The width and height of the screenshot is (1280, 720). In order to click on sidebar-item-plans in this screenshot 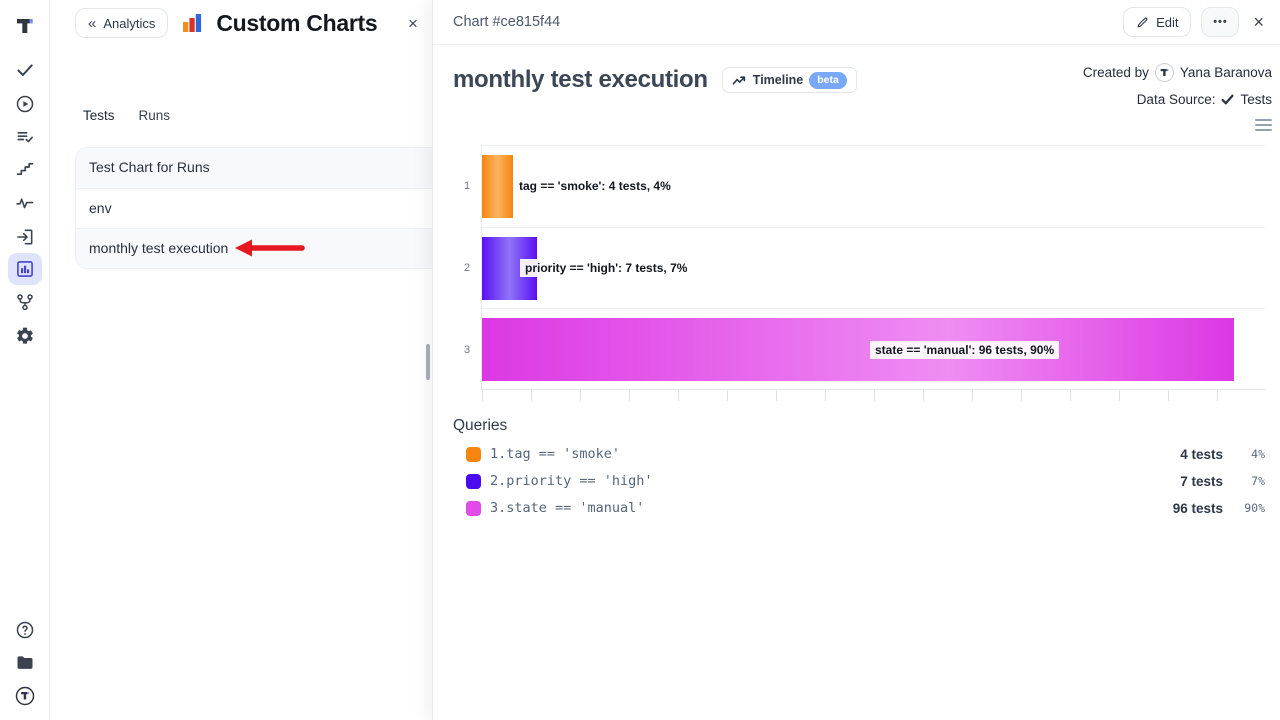, I will do `click(25, 137)`.